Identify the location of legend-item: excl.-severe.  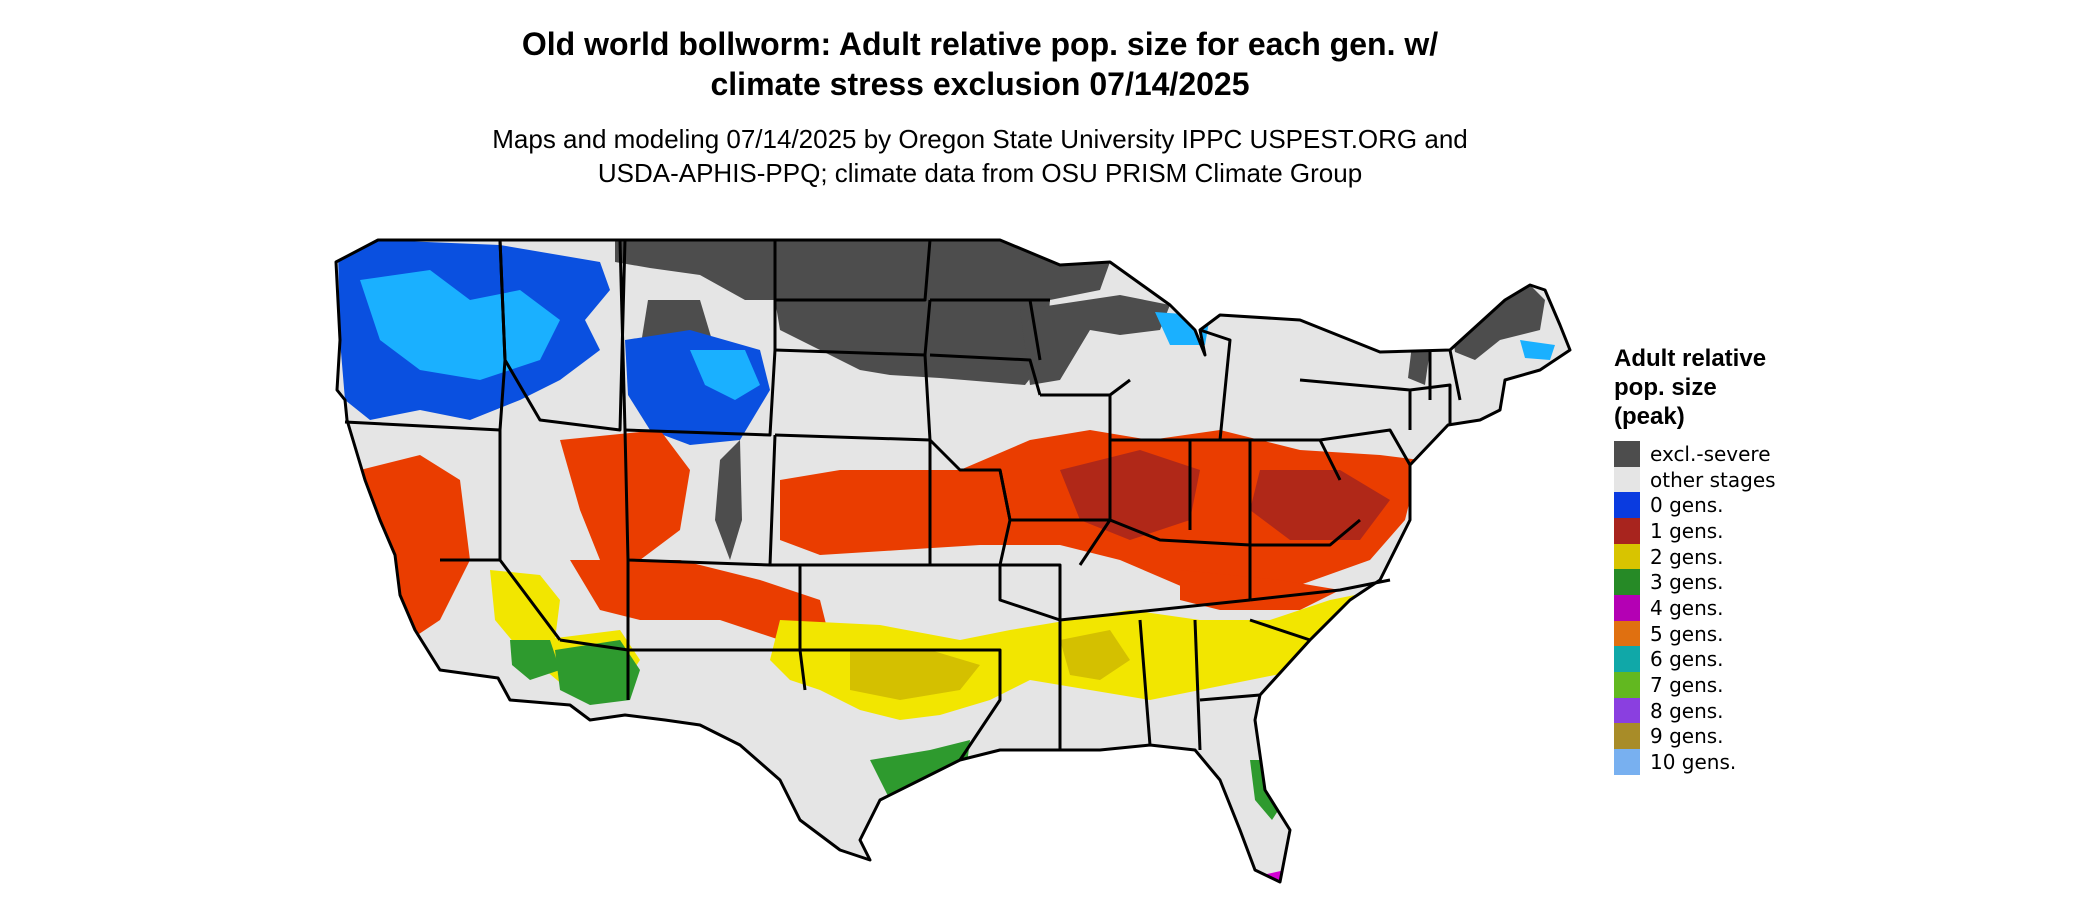
(1724, 453).